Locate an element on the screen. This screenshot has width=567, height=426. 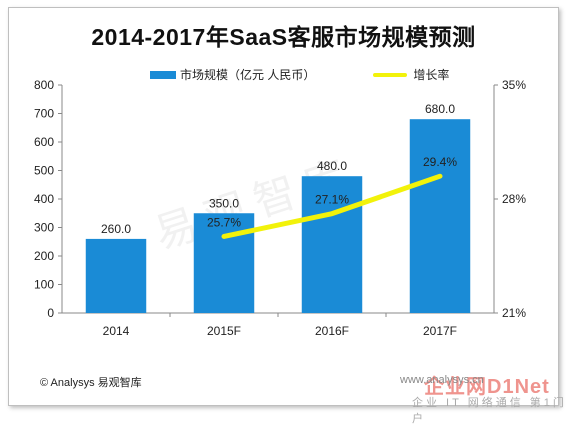
legend-line-label: 增长率 is located at coordinates (431, 75).